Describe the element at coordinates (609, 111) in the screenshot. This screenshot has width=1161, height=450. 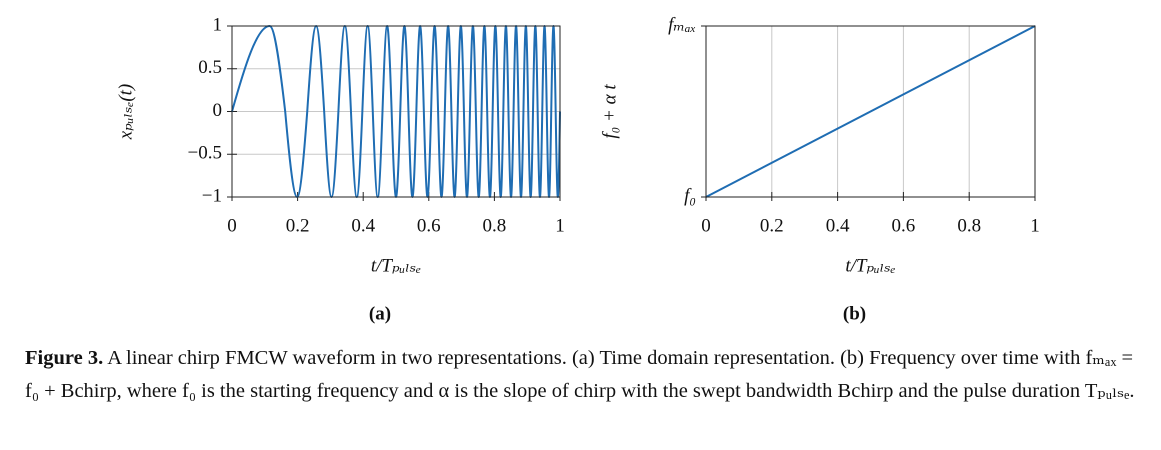
I see `y-axis-label: f₀ + α t` at that location.